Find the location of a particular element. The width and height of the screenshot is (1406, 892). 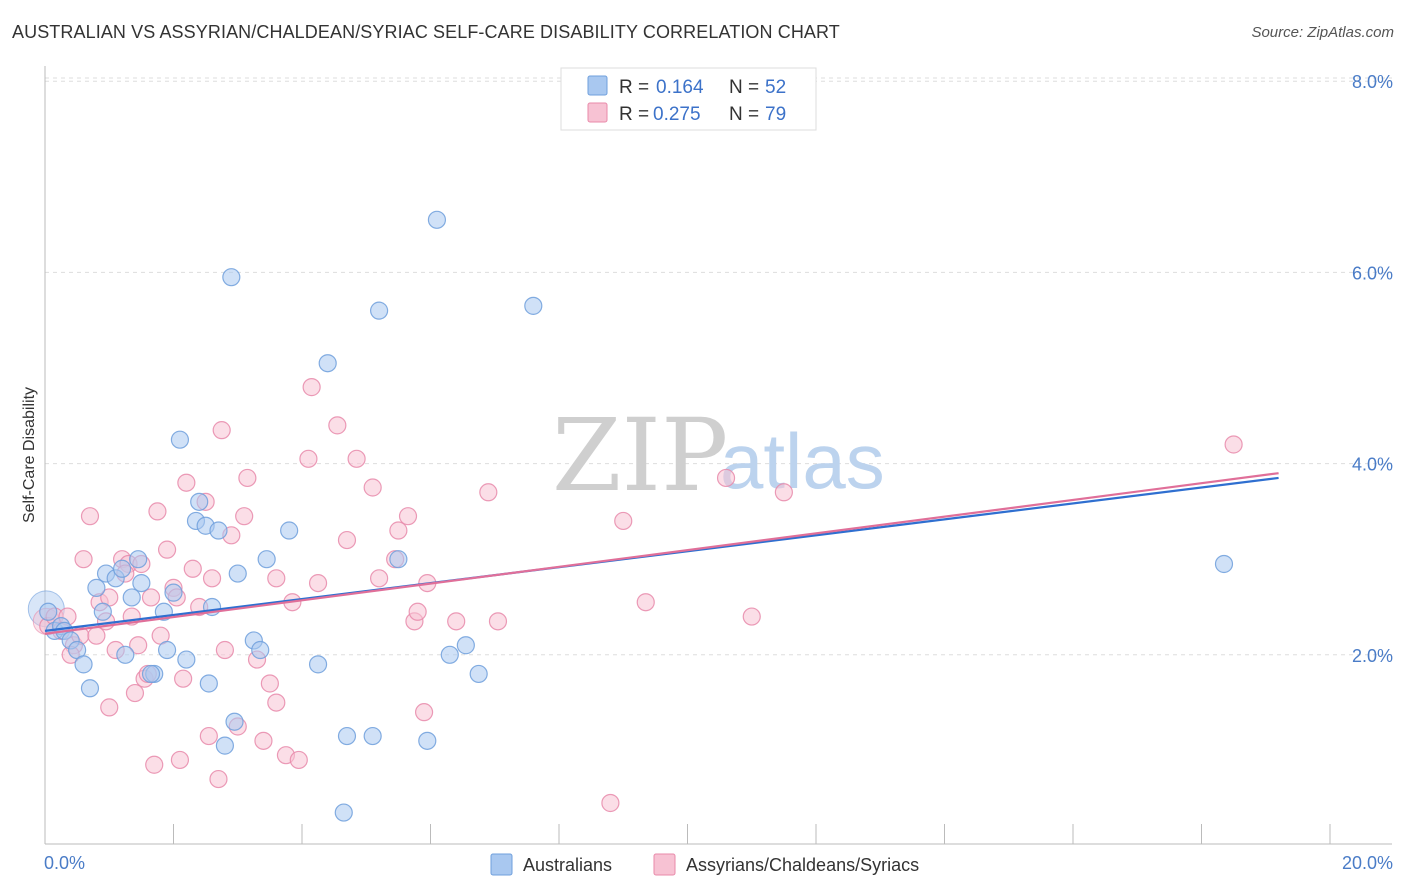

x-tick-label-0: 0.0% is located at coordinates (64, 863).